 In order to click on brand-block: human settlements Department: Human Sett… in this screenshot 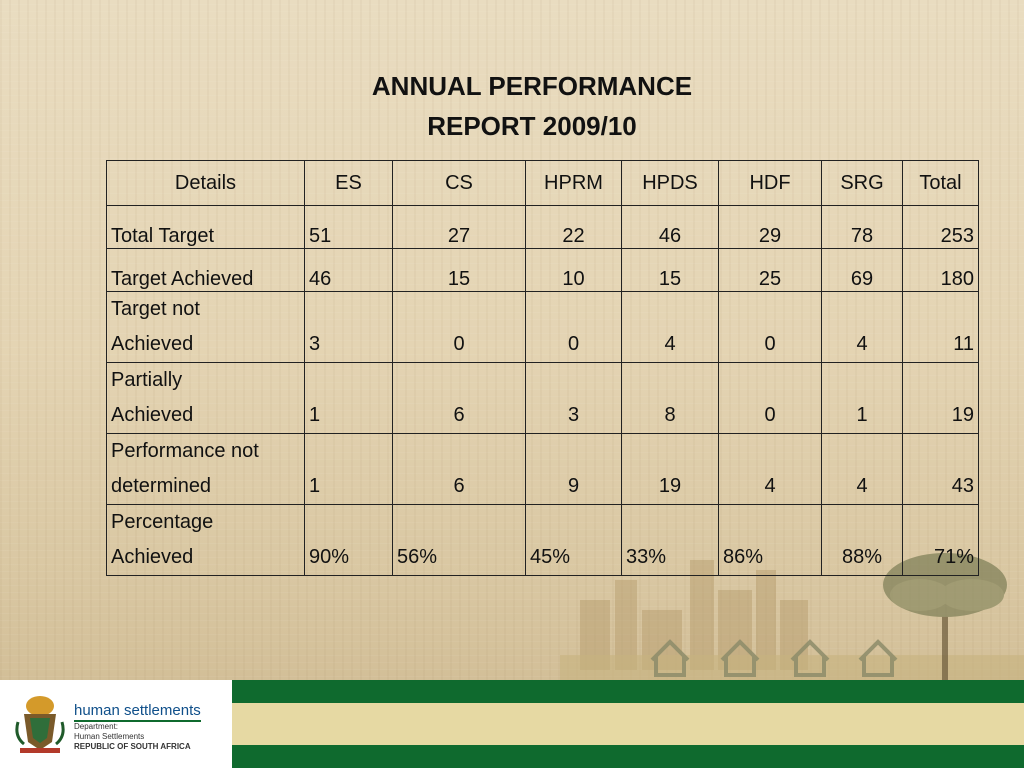, I will do `click(137, 727)`.